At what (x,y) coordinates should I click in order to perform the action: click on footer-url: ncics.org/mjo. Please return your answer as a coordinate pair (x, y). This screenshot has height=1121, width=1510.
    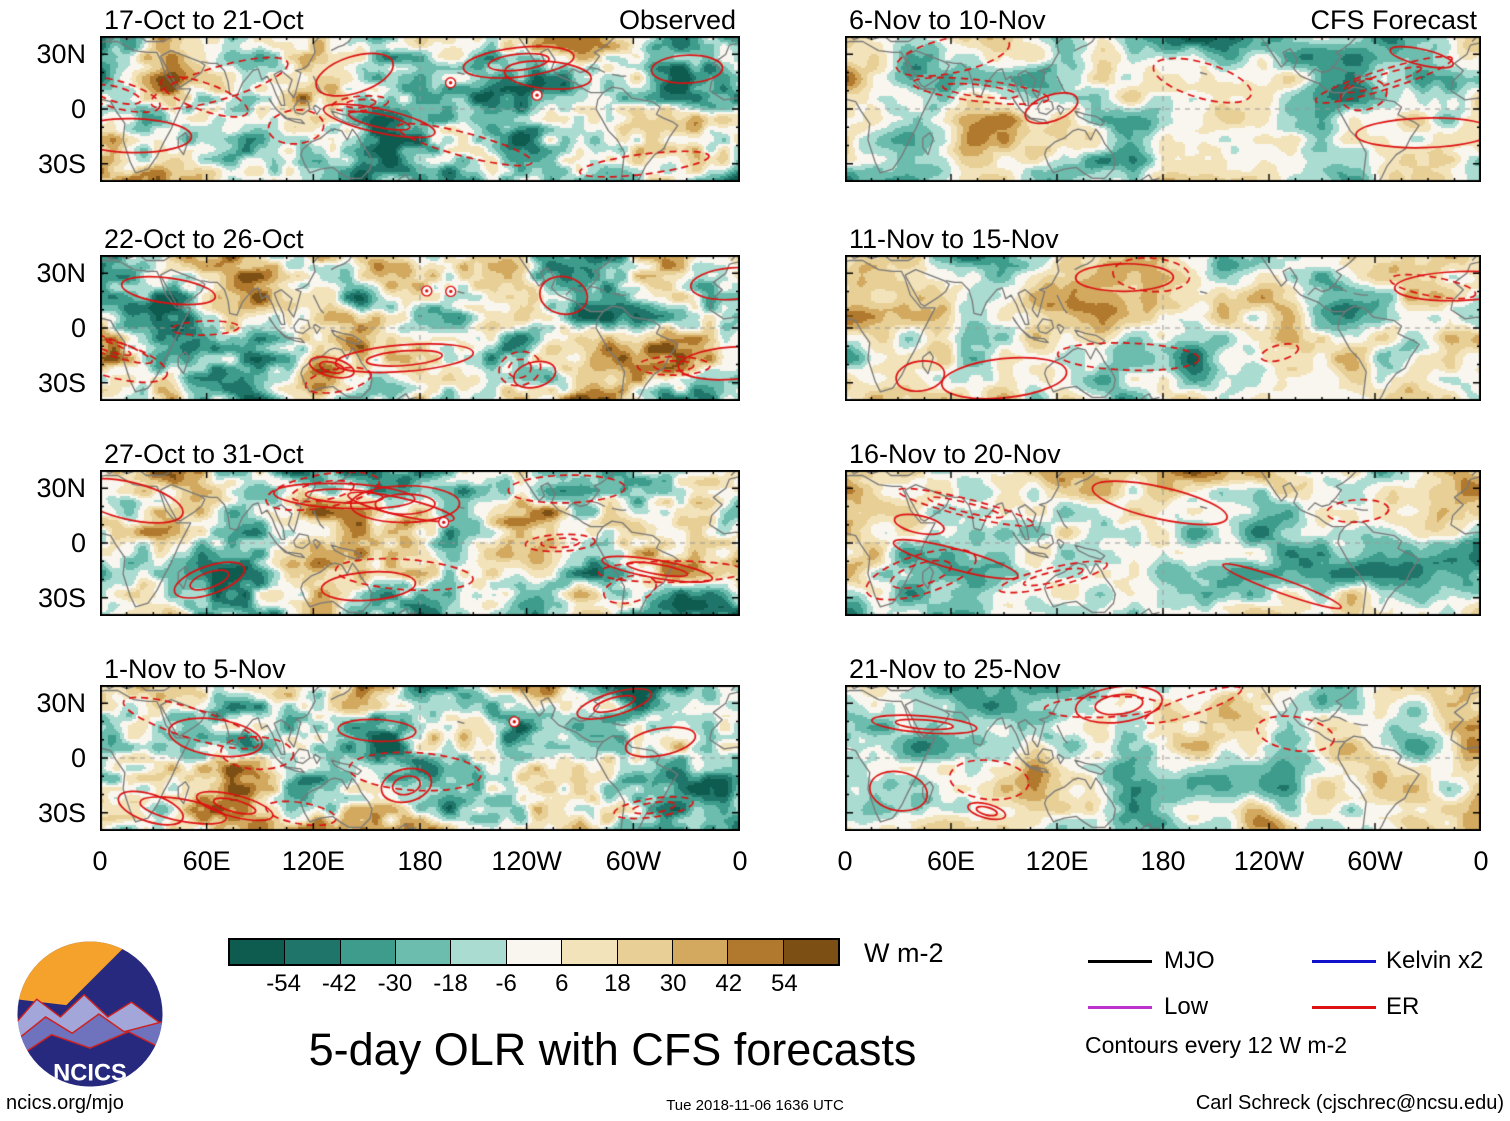
    Looking at the image, I should click on (65, 1103).